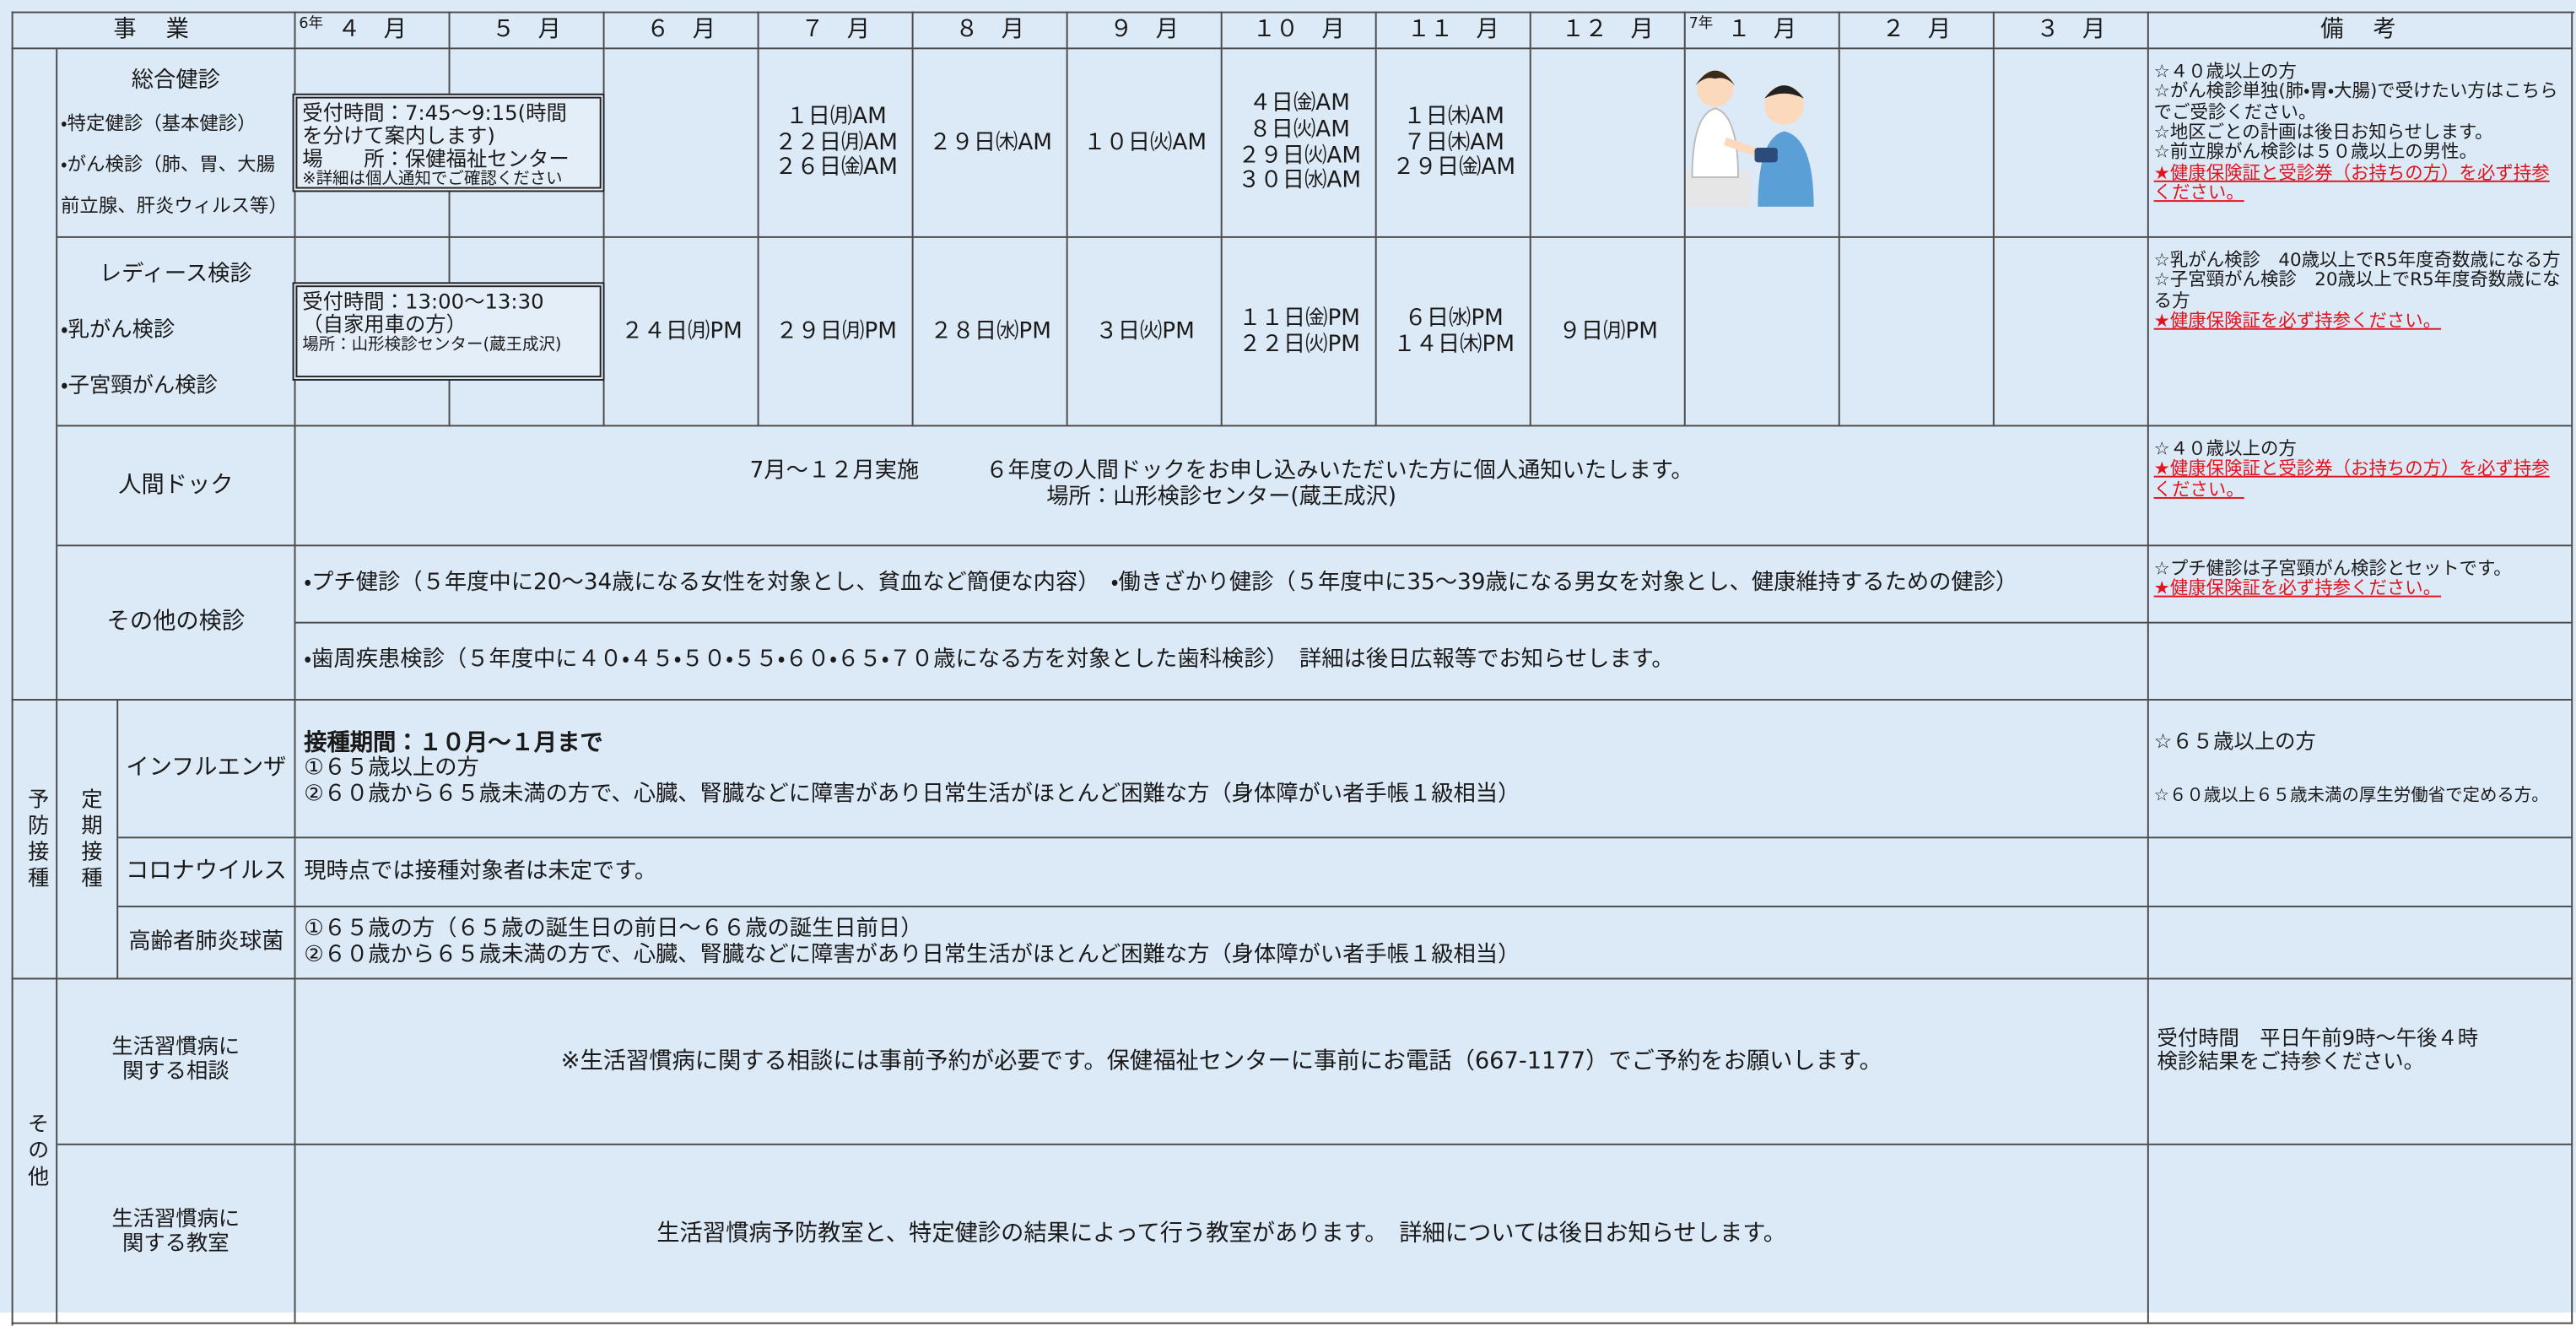  I want to click on remark-note: 受付時間 平日午前9時～午後４時, so click(2318, 1037).